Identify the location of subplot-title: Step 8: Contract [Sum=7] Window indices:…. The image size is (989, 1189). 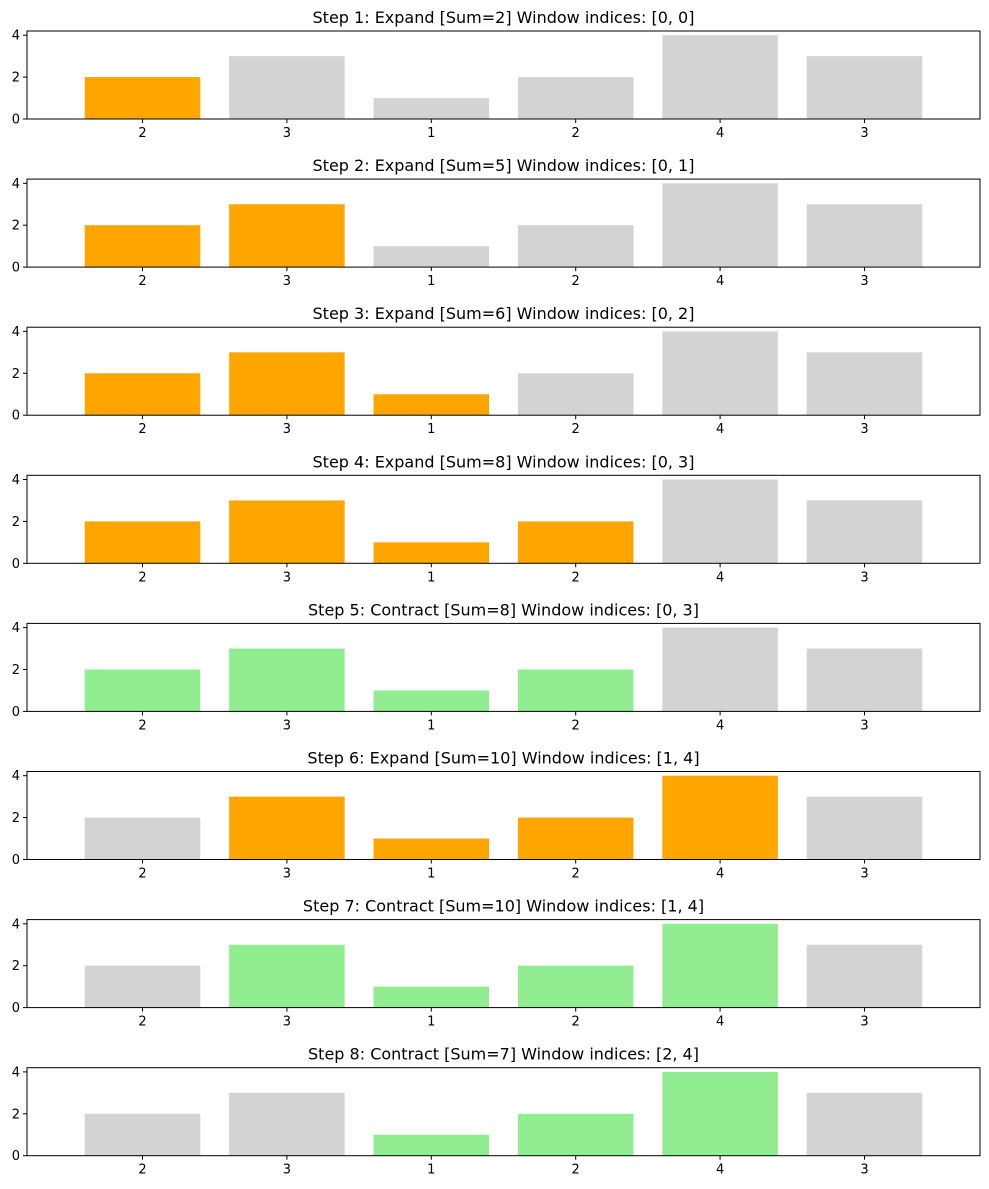
(503, 1054).